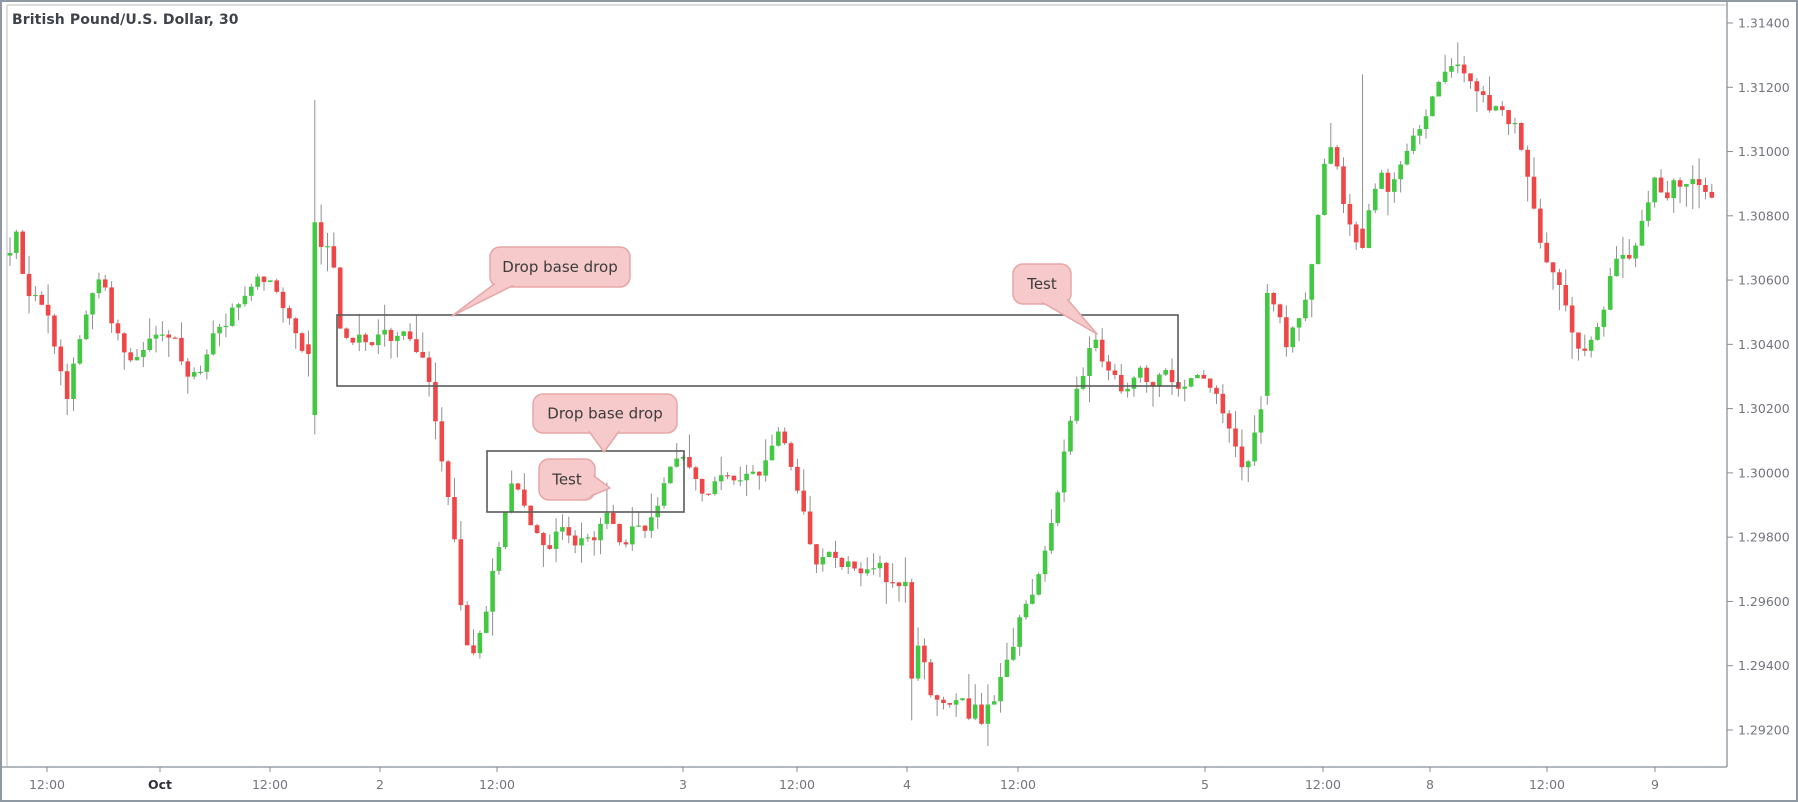  Describe the element at coordinates (907, 784) in the screenshot. I see `time-axis-label: 4` at that location.